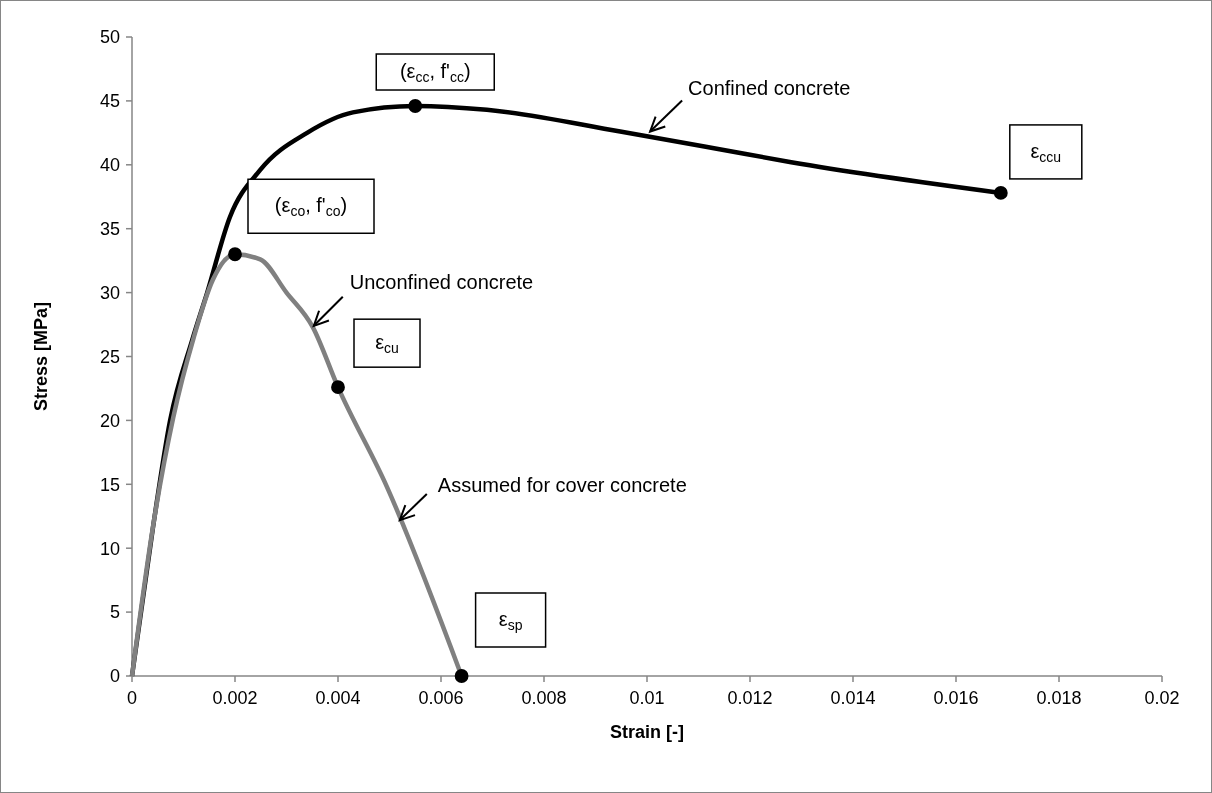 The image size is (1212, 793). Describe the element at coordinates (311, 207) in the screenshot. I see `annotation: (ε$_{co}$, f'$_{co}$)` at that location.